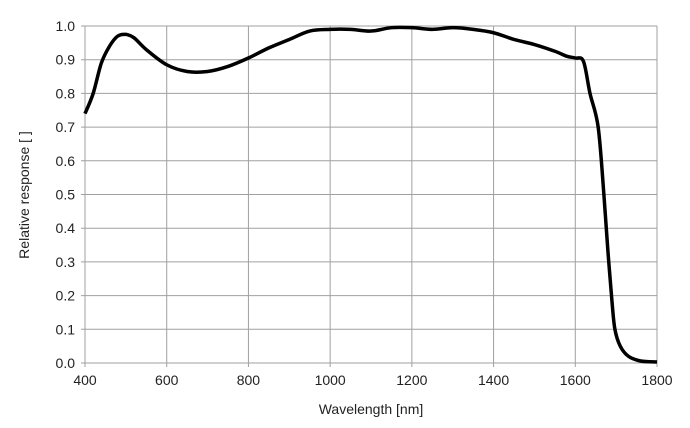  What do you see at coordinates (24, 195) in the screenshot?
I see `y-axis-label: Relative response [ ]` at bounding box center [24, 195].